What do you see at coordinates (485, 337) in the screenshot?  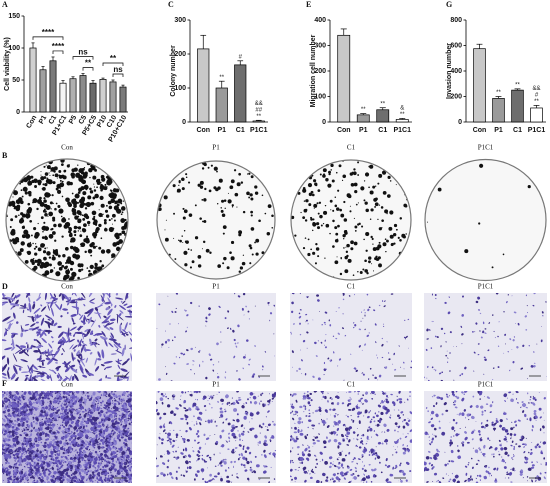 I see `micrograph` at bounding box center [485, 337].